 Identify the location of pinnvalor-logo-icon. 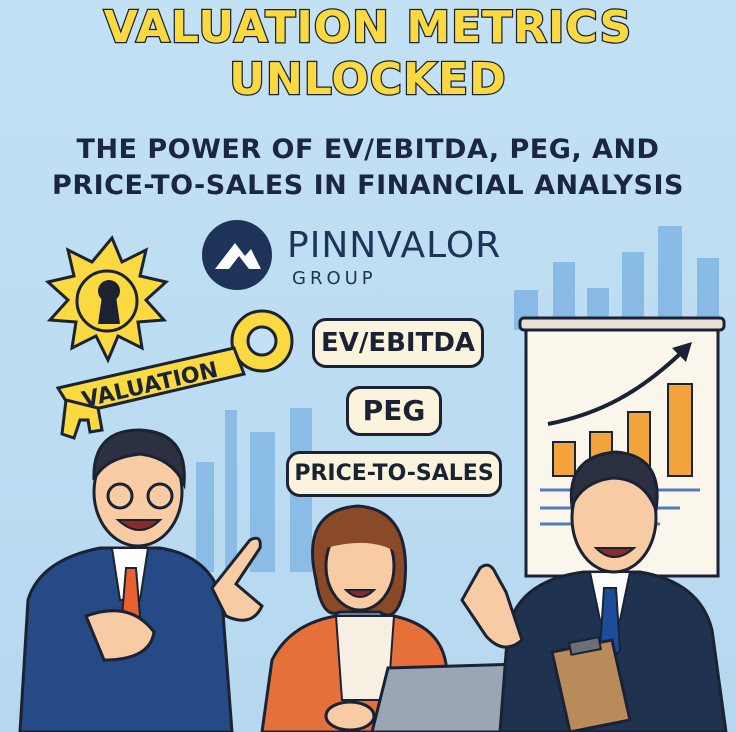
(237, 255).